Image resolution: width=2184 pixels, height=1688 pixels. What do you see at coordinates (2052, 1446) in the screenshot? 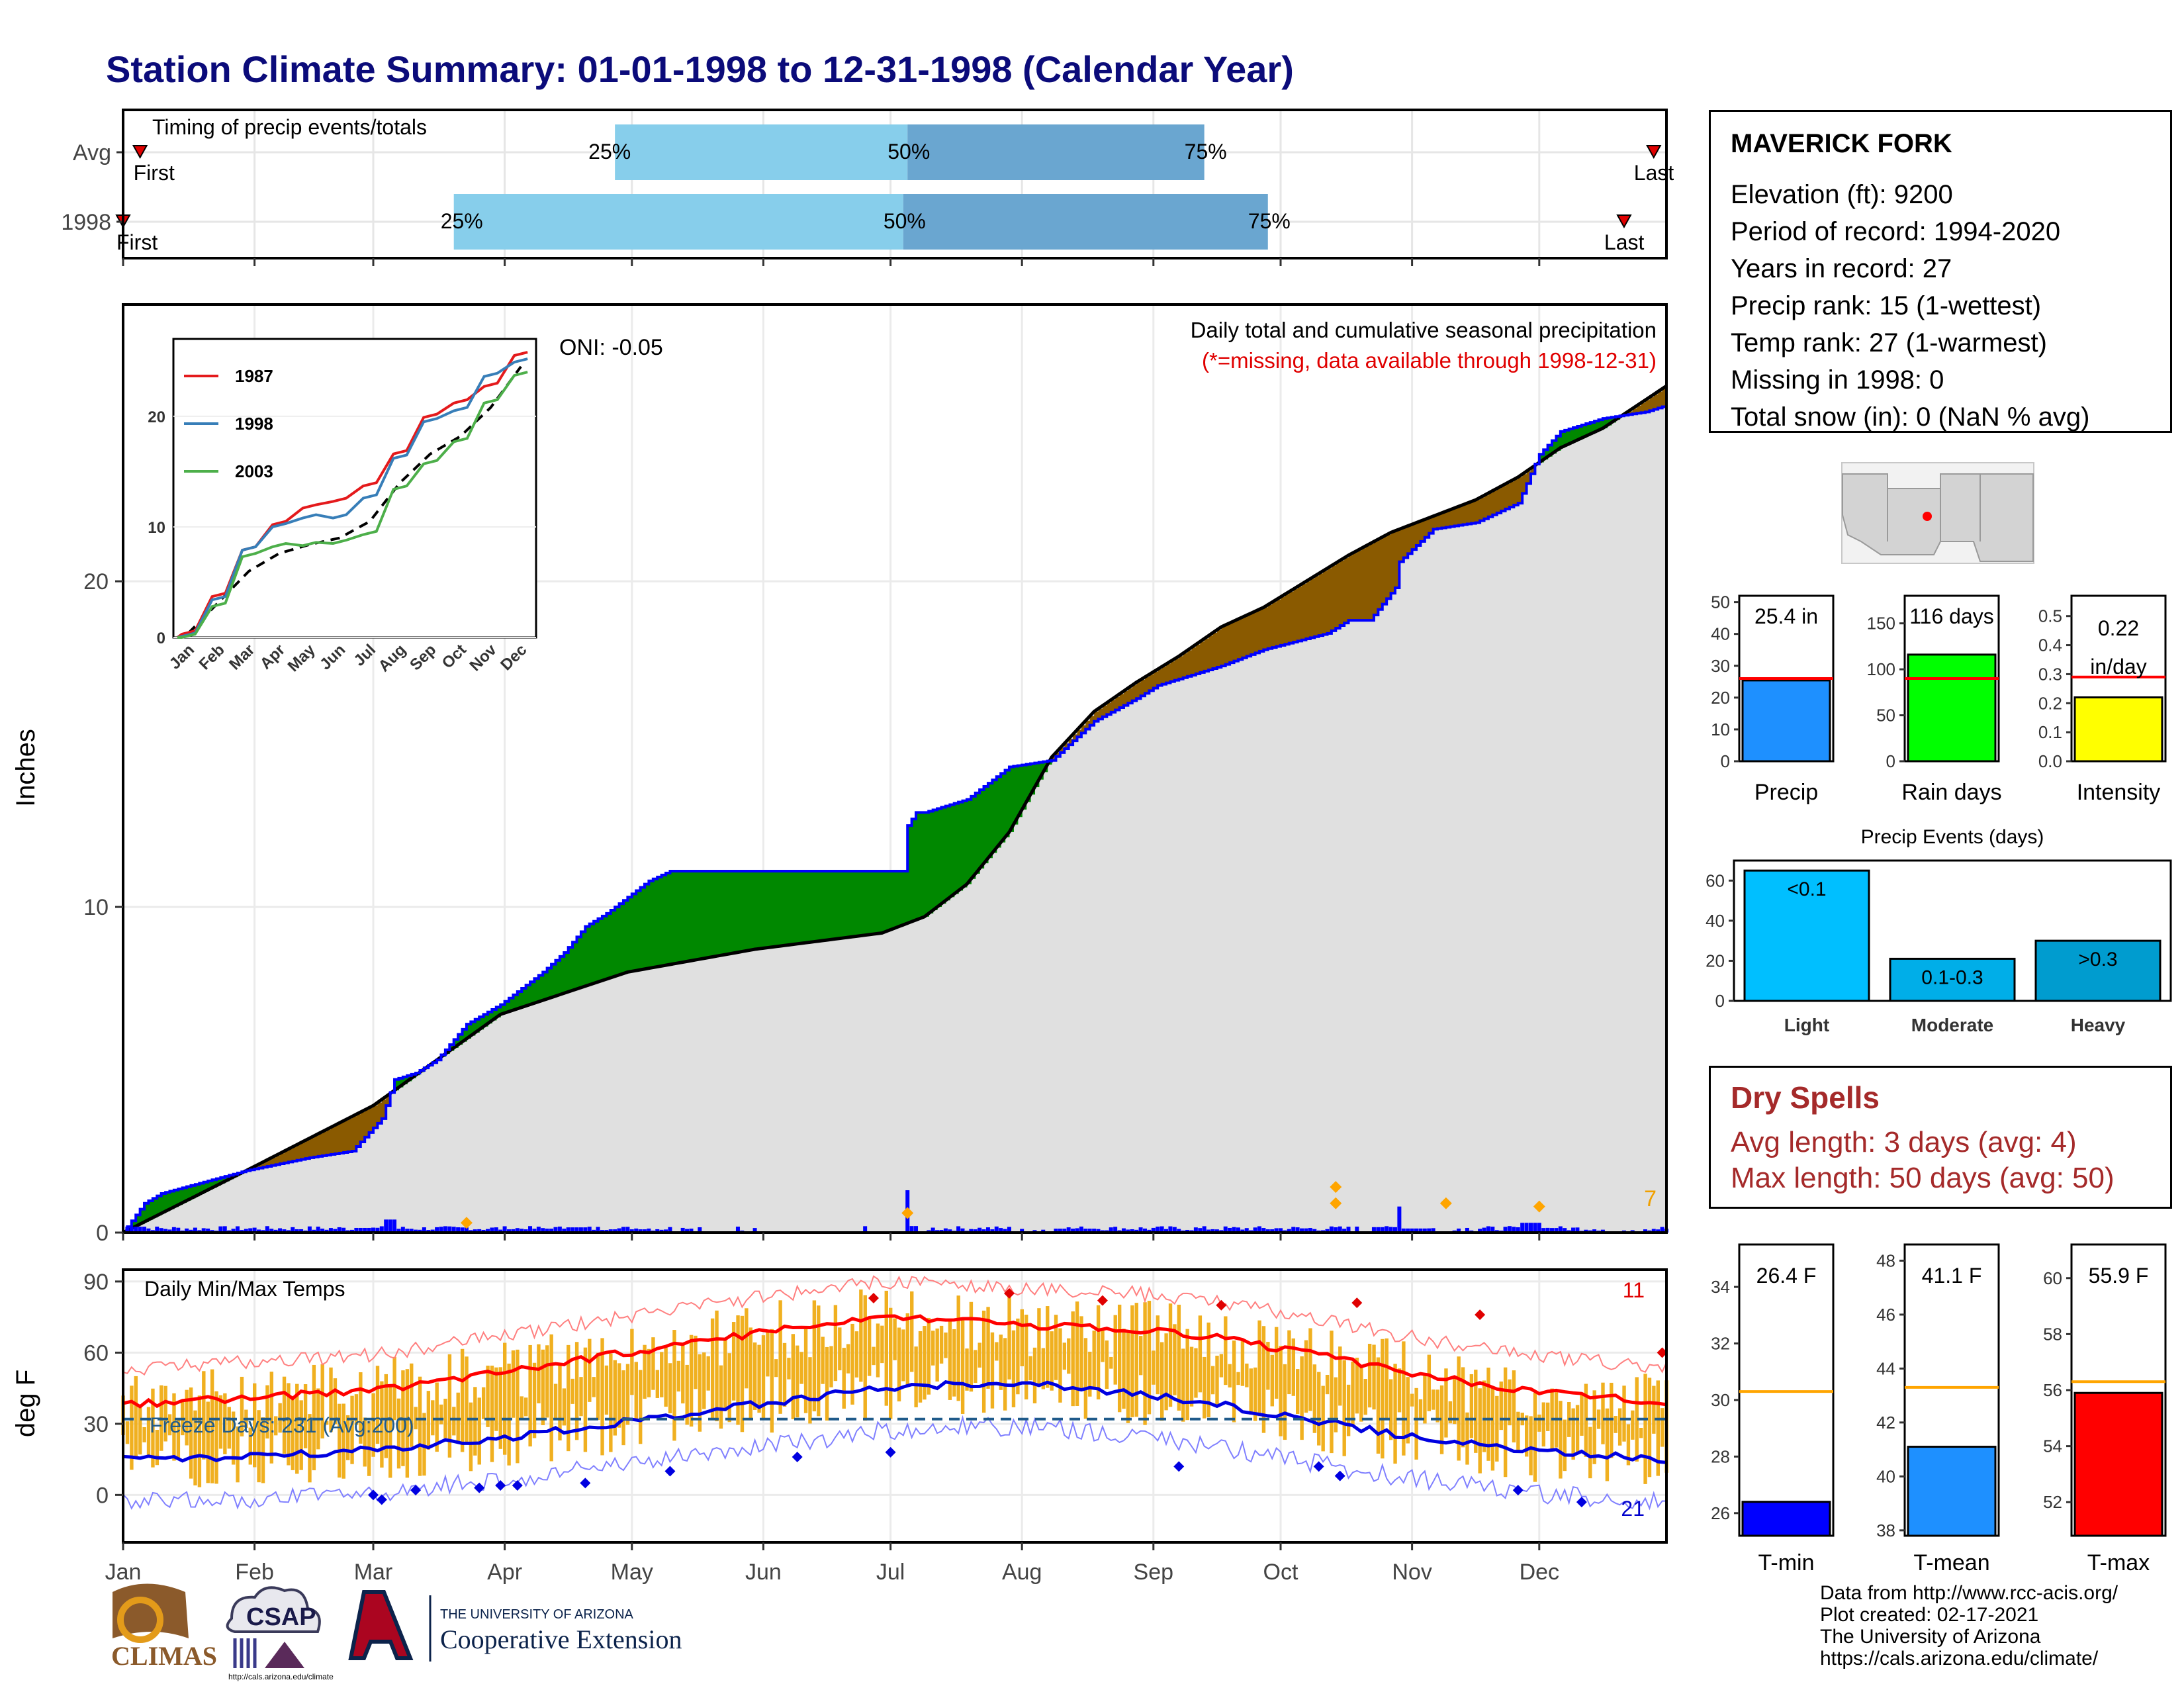
I see `temp-tick-label: 54` at bounding box center [2052, 1446].